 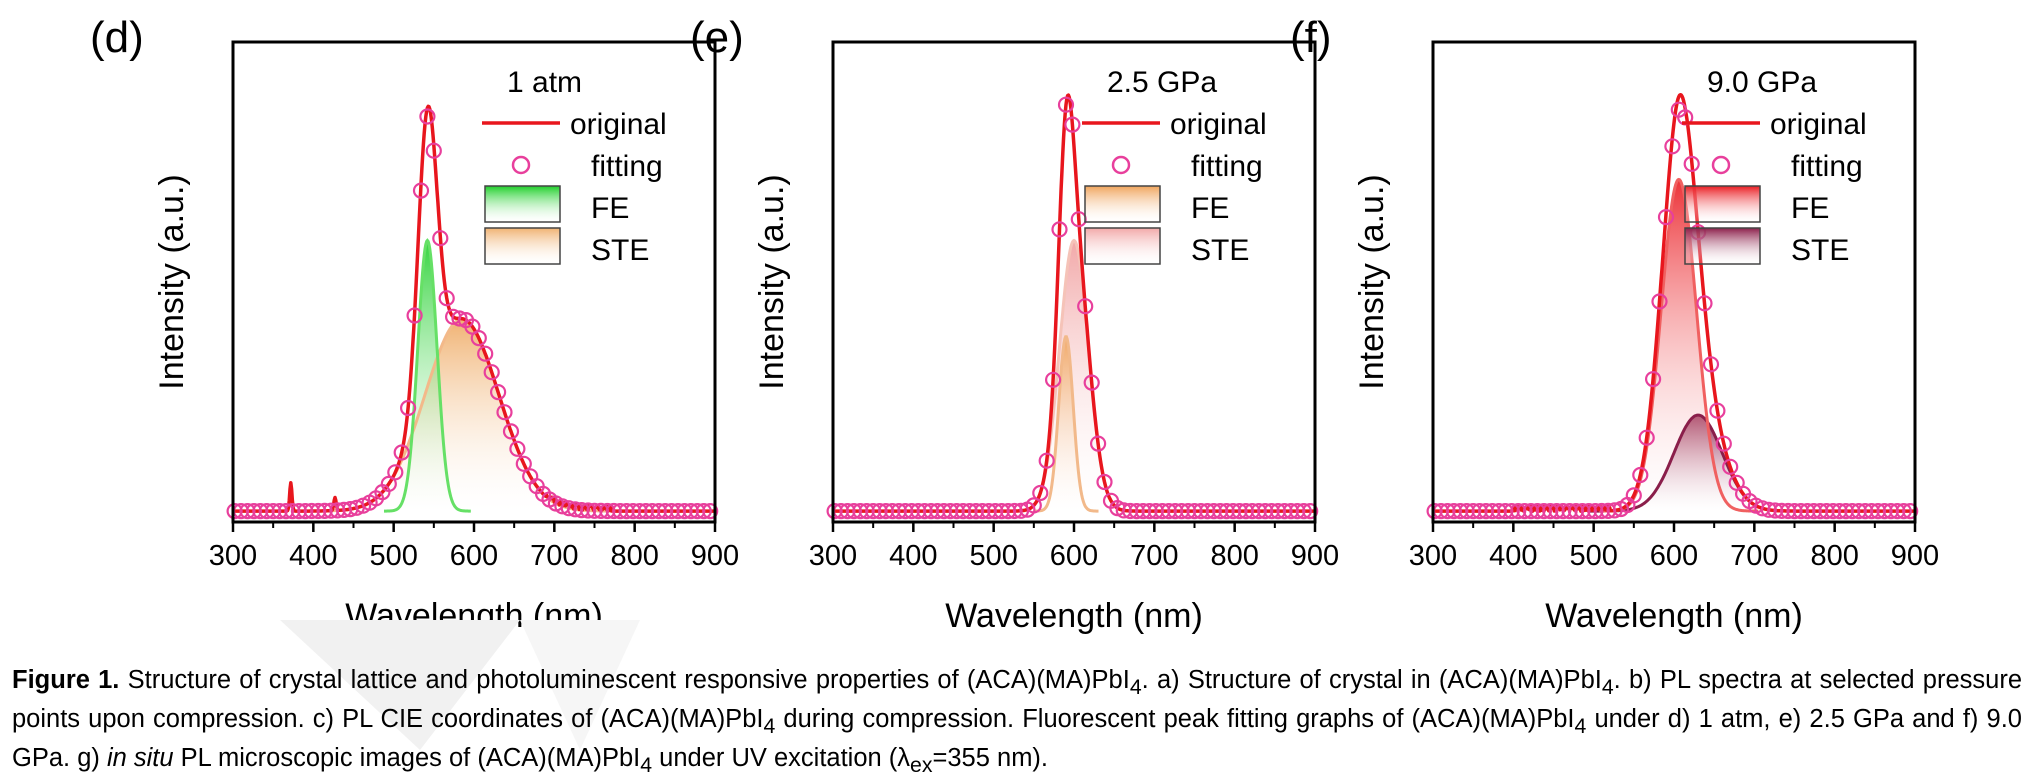 What do you see at coordinates (781, 758) in the screenshot?
I see `caption-text-7: under UV excitation (λ` at bounding box center [781, 758].